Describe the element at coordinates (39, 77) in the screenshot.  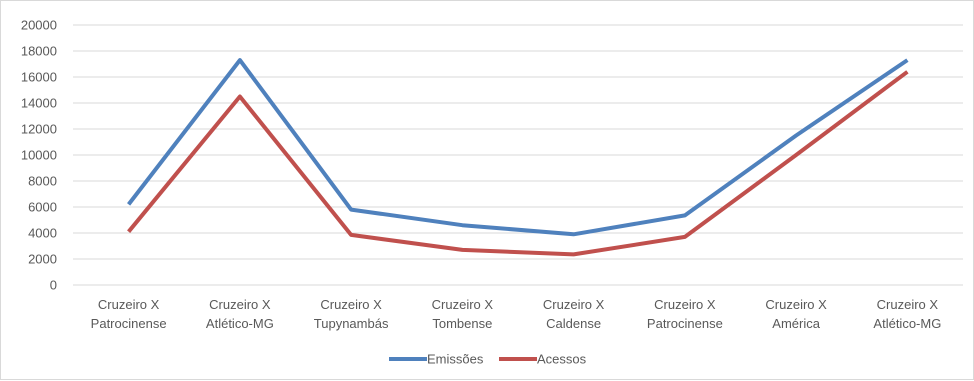
I see `y-tick-label: 16000` at that location.